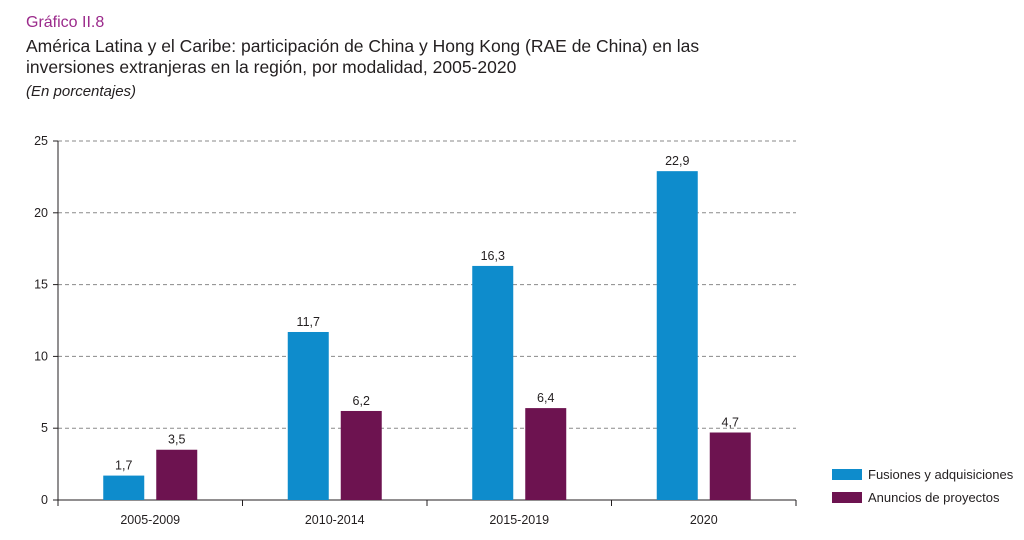 The width and height of the screenshot is (1024, 540). I want to click on x-tick-label: 2015-2019, so click(519, 520).